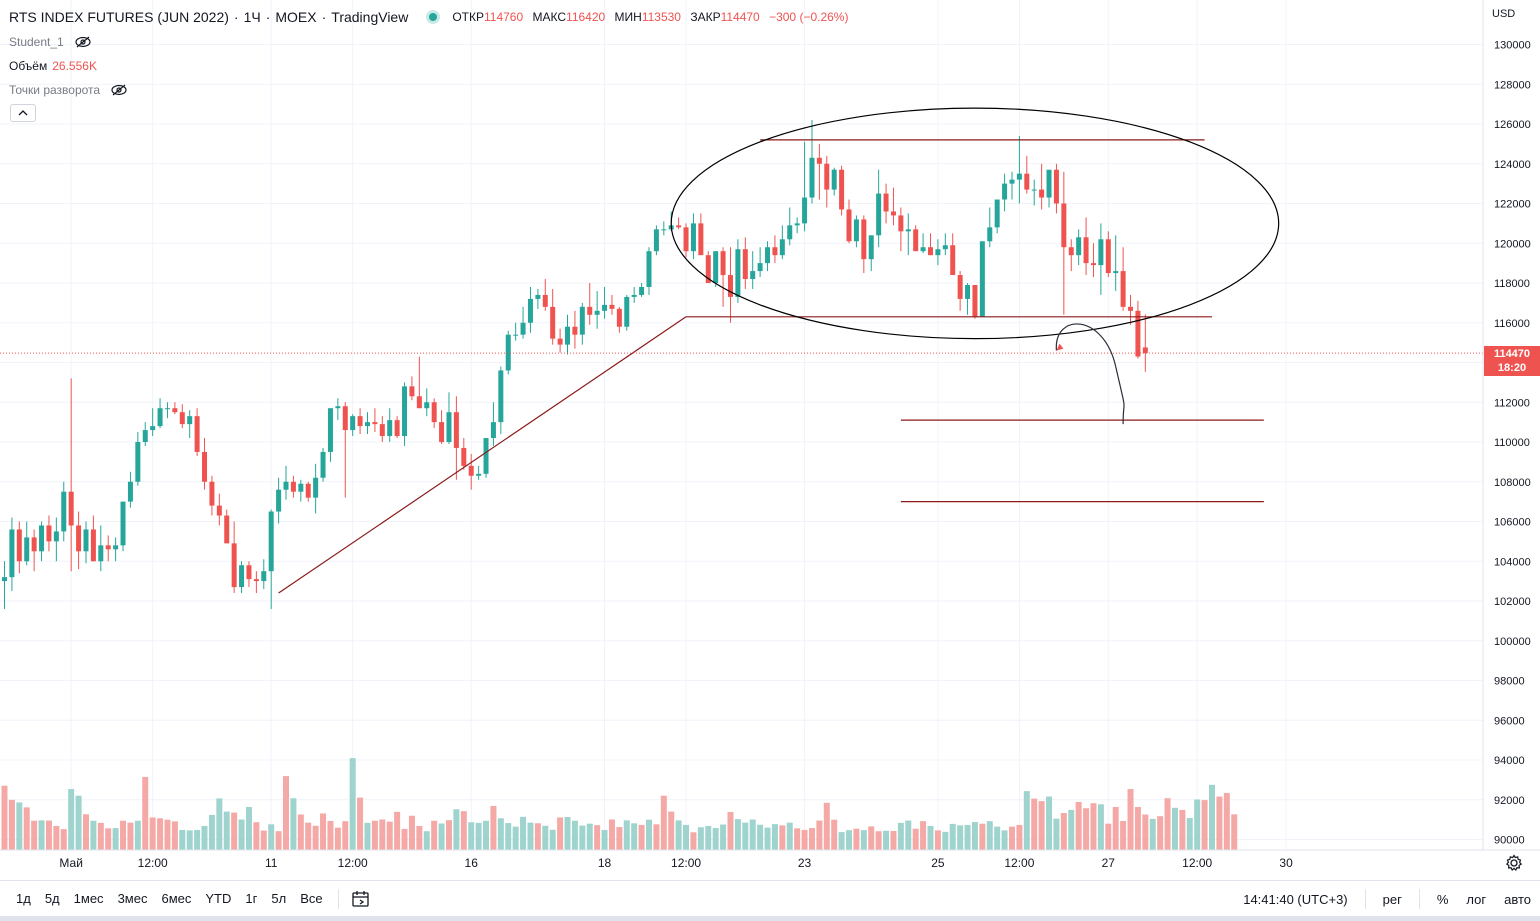 This screenshot has height=921, width=1540. I want to click on projection-arrow, so click(1090, 374).